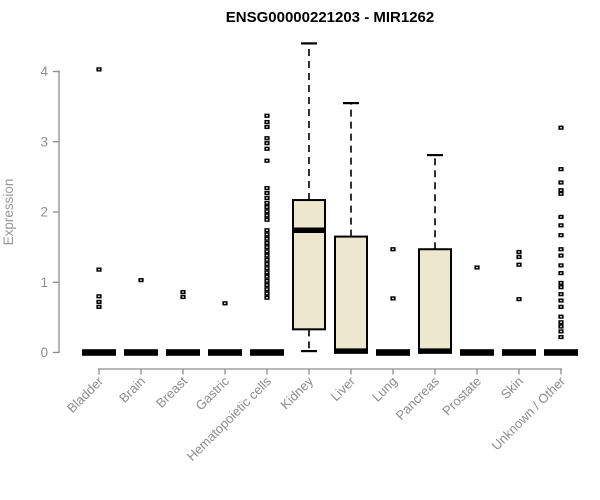  Describe the element at coordinates (44, 71) in the screenshot. I see `y-tick-label: 4` at that location.